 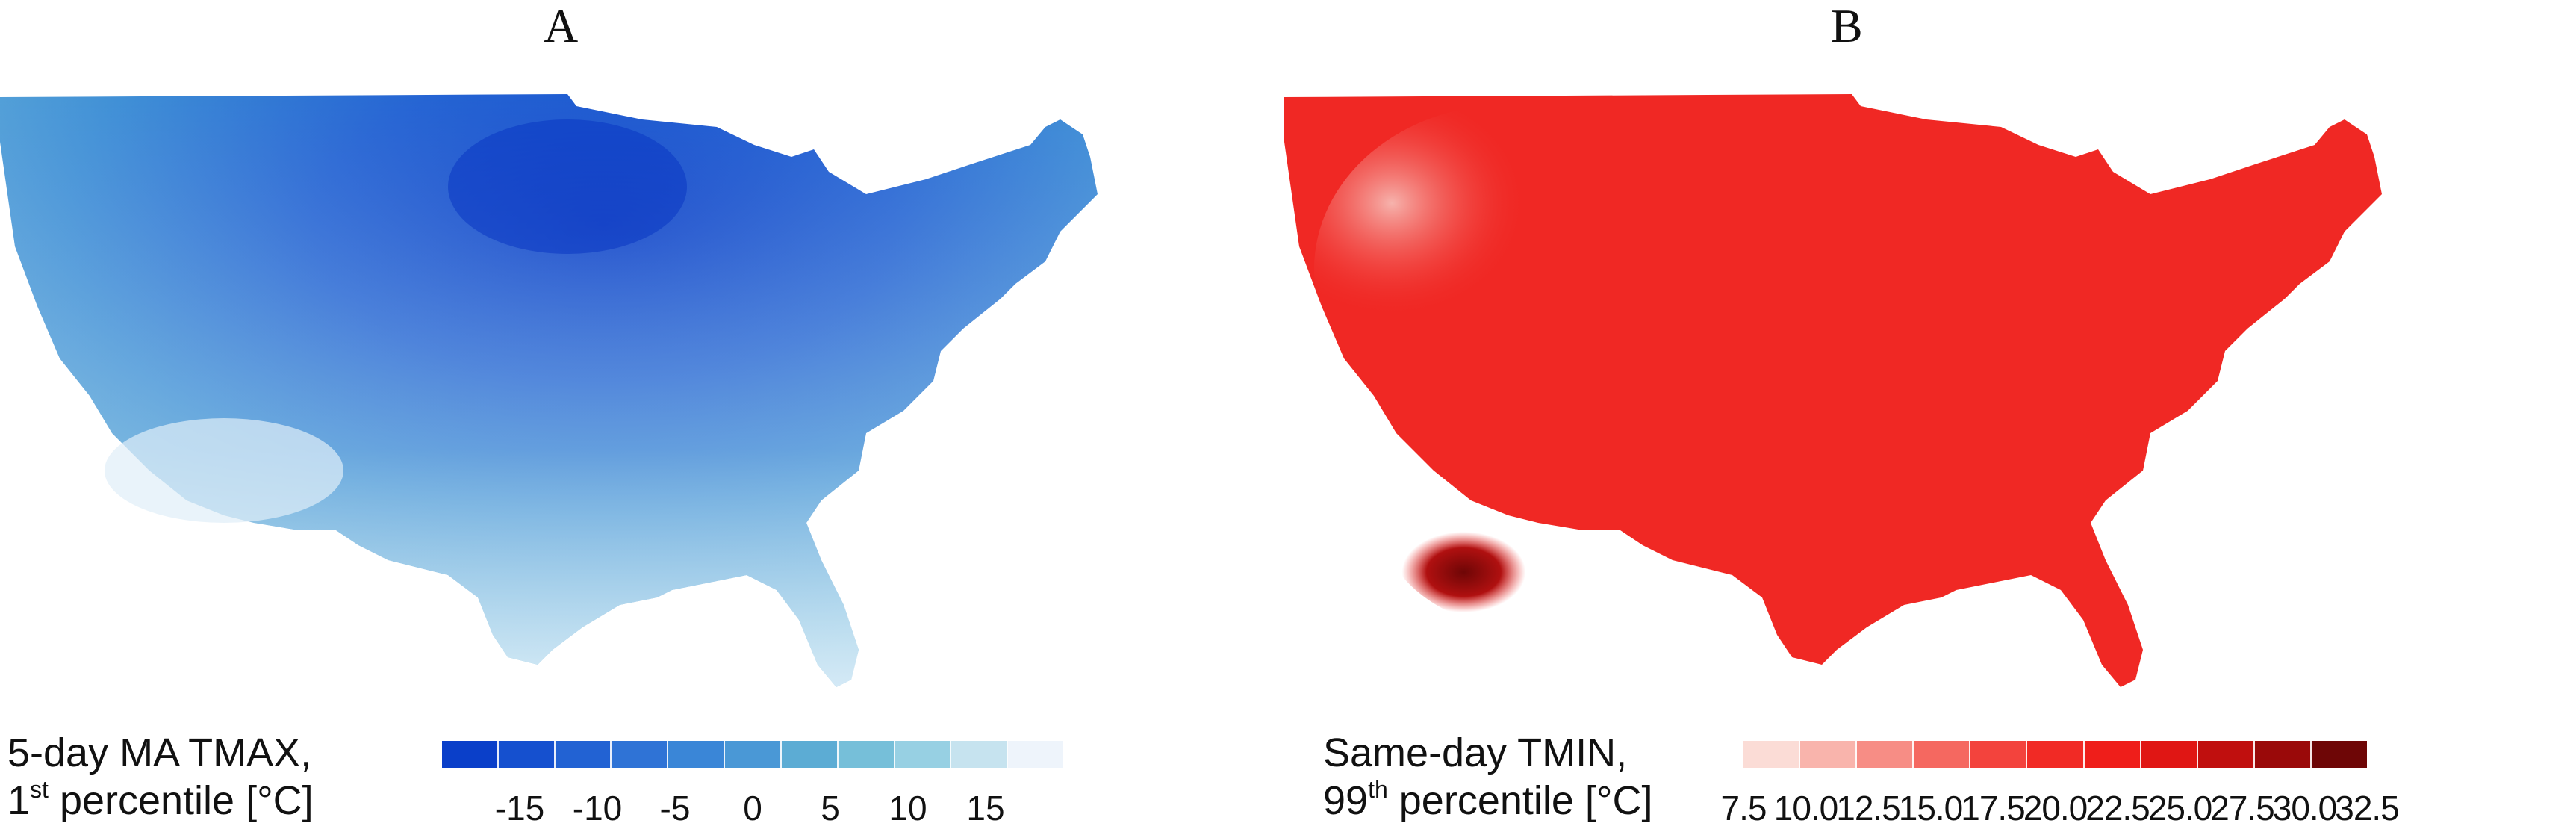 I want to click on colorbar-b, so click(x=2055, y=754).